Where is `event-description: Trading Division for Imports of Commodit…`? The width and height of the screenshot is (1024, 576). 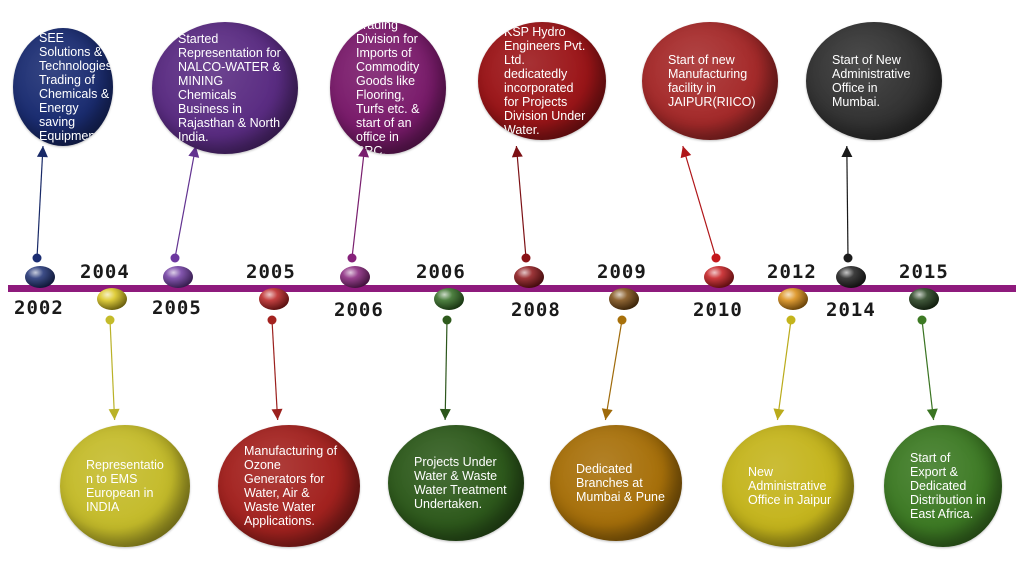 event-description: Trading Division for Imports of Commodit… is located at coordinates (388, 88).